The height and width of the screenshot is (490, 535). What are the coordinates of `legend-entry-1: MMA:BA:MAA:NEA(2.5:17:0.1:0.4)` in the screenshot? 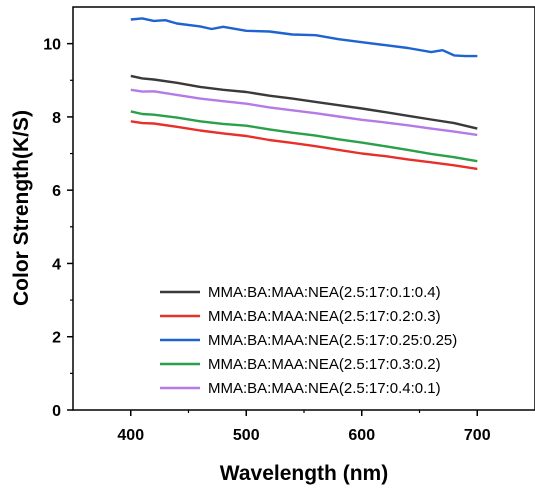 It's located at (300, 292).